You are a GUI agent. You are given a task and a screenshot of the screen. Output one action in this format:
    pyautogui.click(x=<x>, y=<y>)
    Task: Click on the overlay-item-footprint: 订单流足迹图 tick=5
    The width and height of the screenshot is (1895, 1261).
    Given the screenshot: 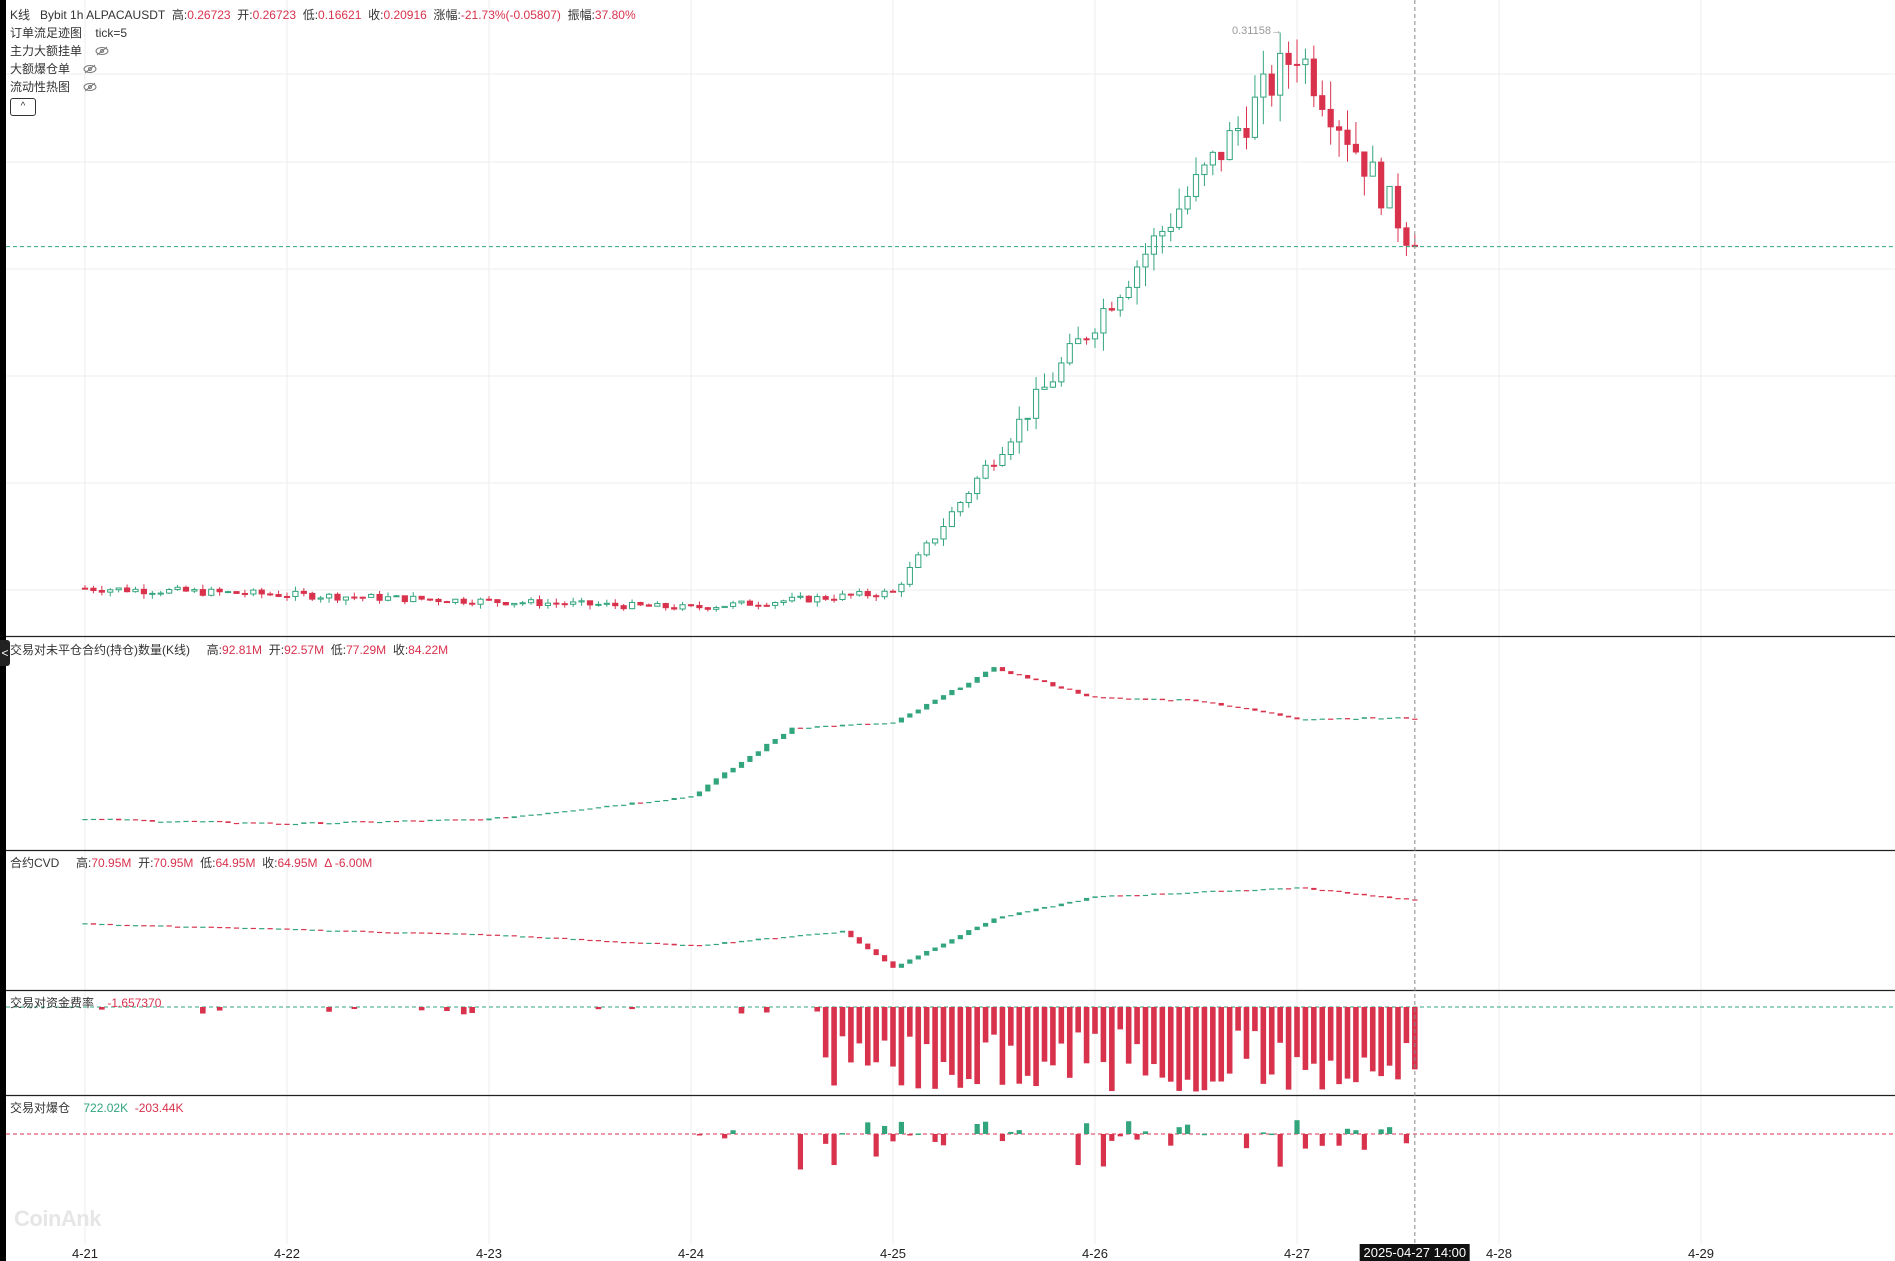 What is the action you would take?
    pyautogui.click(x=68, y=33)
    